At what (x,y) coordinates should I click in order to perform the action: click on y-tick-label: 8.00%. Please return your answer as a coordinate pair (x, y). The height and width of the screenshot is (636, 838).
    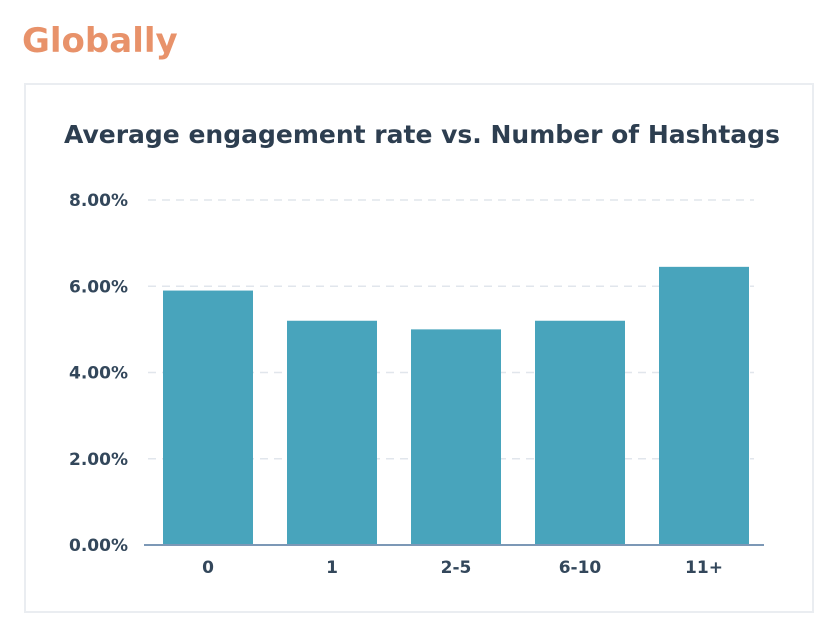
    Looking at the image, I should click on (98, 201).